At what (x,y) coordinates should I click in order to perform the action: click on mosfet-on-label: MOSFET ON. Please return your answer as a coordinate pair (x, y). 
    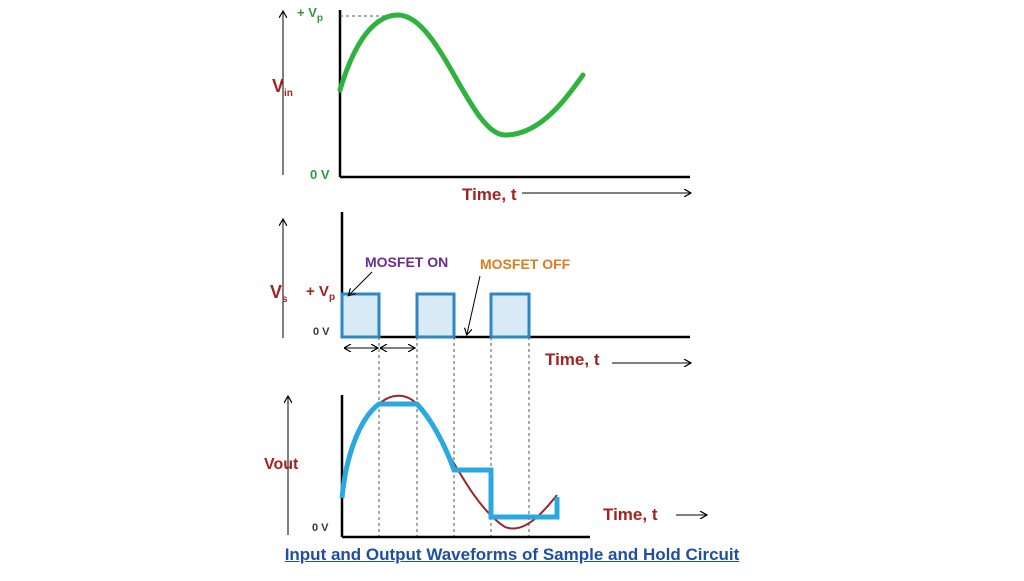
    Looking at the image, I should click on (407, 262).